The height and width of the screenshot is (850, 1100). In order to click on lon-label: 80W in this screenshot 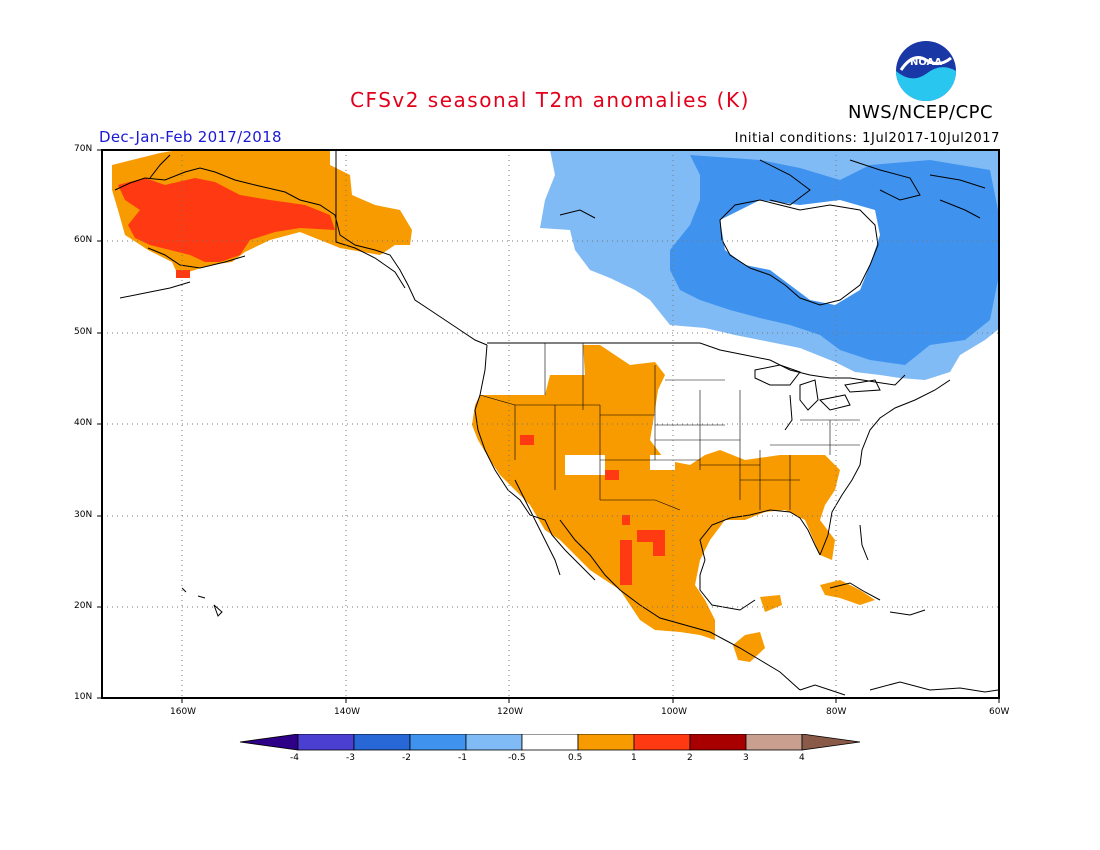, I will do `click(836, 712)`.